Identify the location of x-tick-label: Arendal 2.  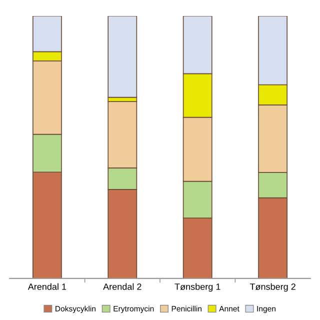
(122, 286).